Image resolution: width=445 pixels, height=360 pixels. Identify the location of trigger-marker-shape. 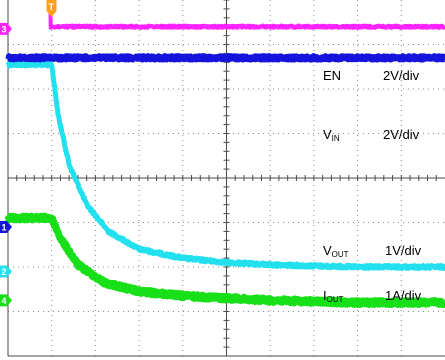
(51, 8).